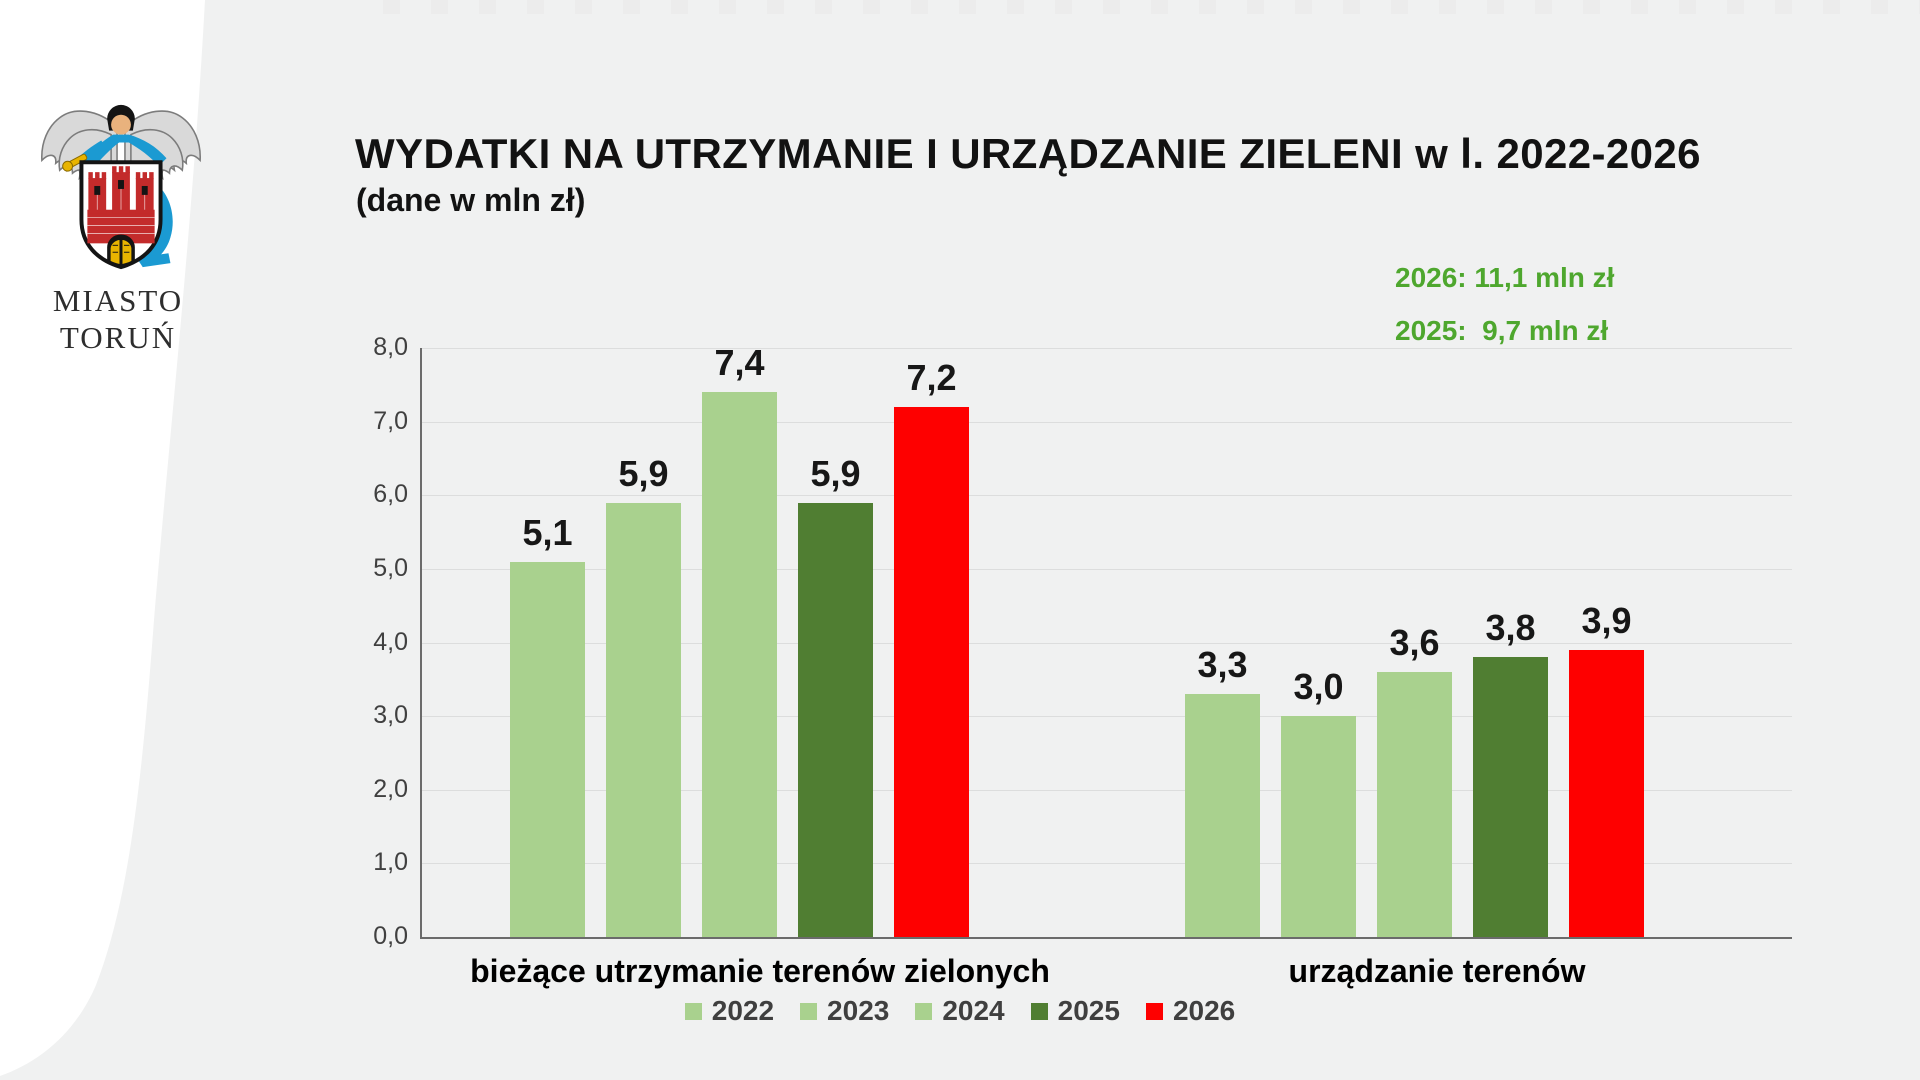 The image size is (1920, 1080). I want to click on bar-2025-group1, so click(835, 719).